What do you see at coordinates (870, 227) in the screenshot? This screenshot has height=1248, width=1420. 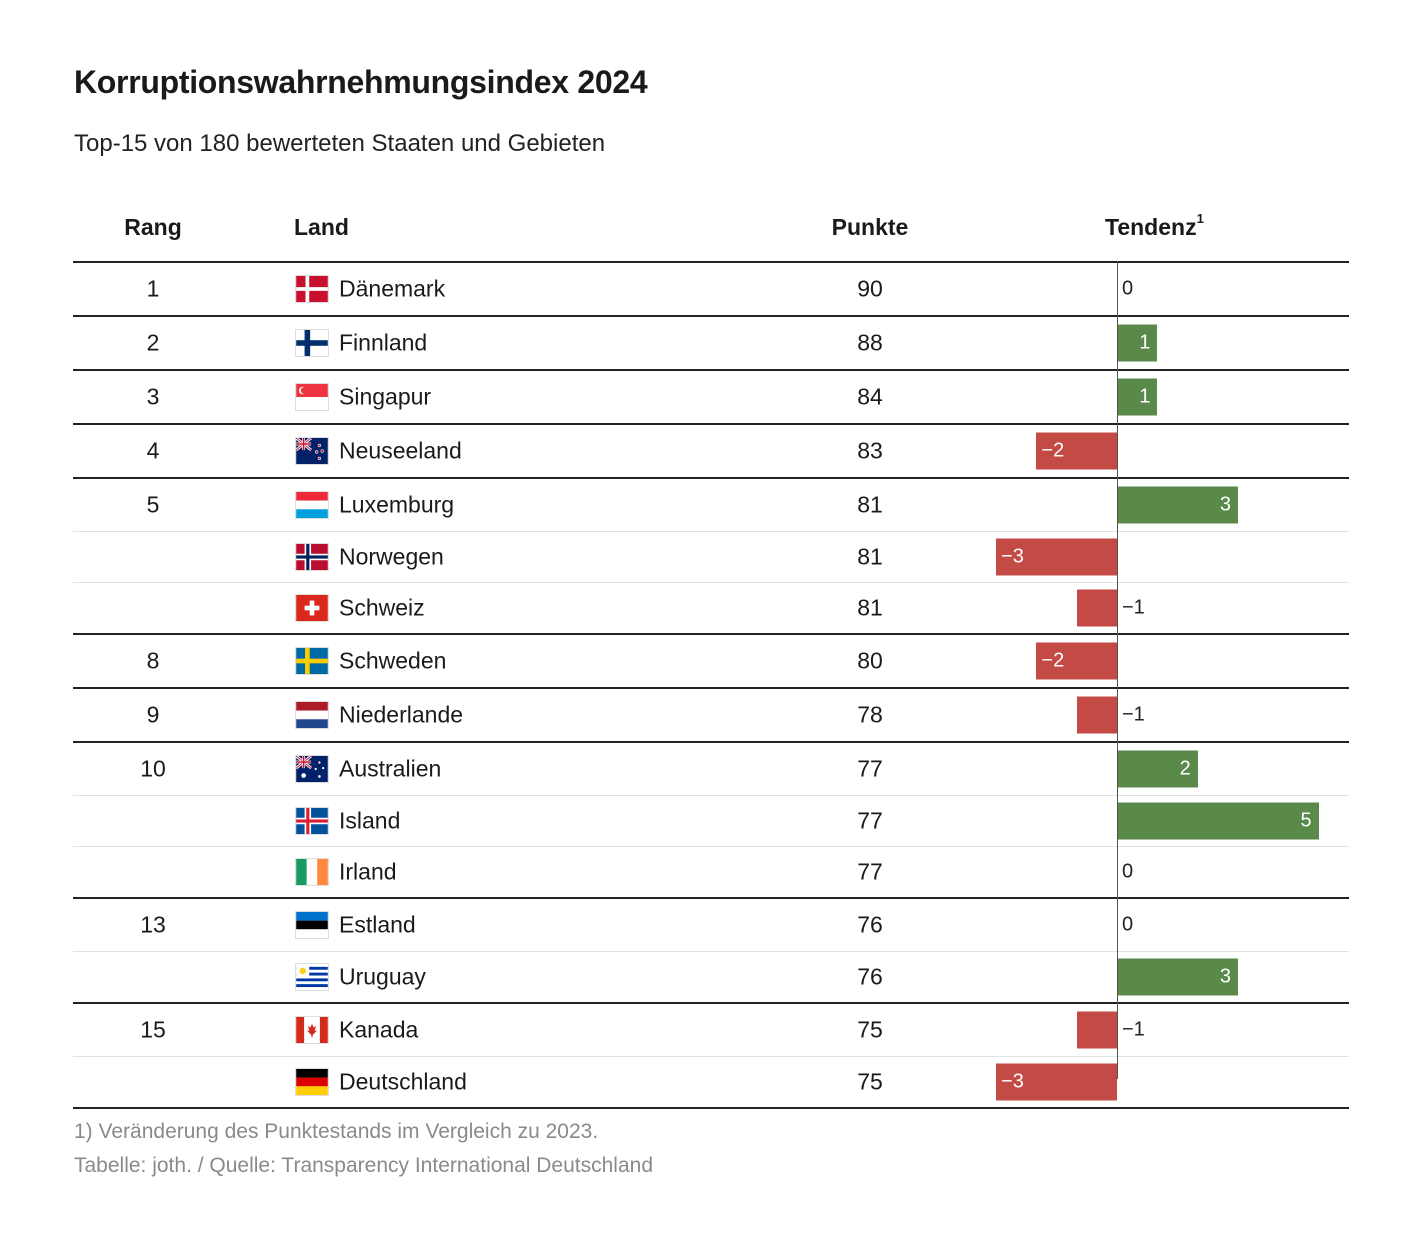 I see `header-points: Punkte` at bounding box center [870, 227].